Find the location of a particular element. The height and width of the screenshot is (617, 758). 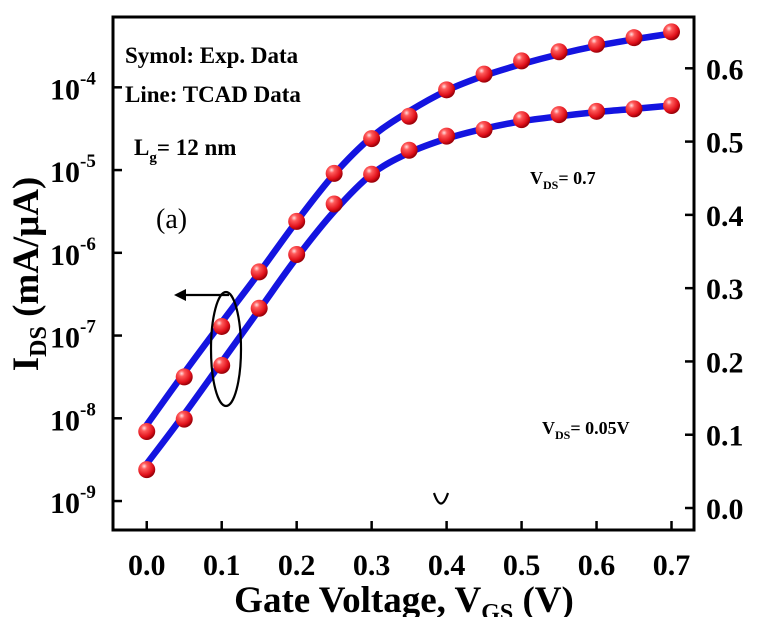

y-axis-title: IDS (mA/μA) is located at coordinates (29, 274).